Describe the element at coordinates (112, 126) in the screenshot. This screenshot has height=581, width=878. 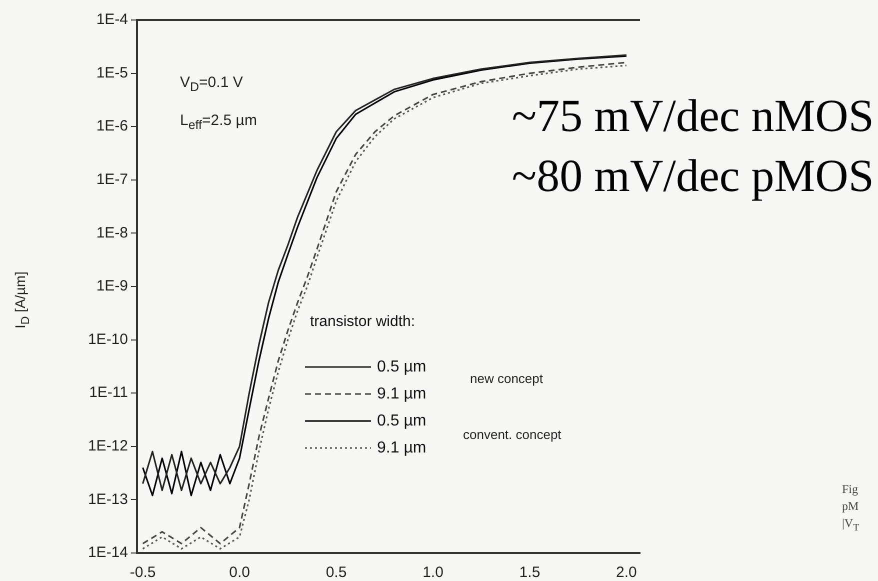
I see `y-tick-label: 1E-6` at that location.